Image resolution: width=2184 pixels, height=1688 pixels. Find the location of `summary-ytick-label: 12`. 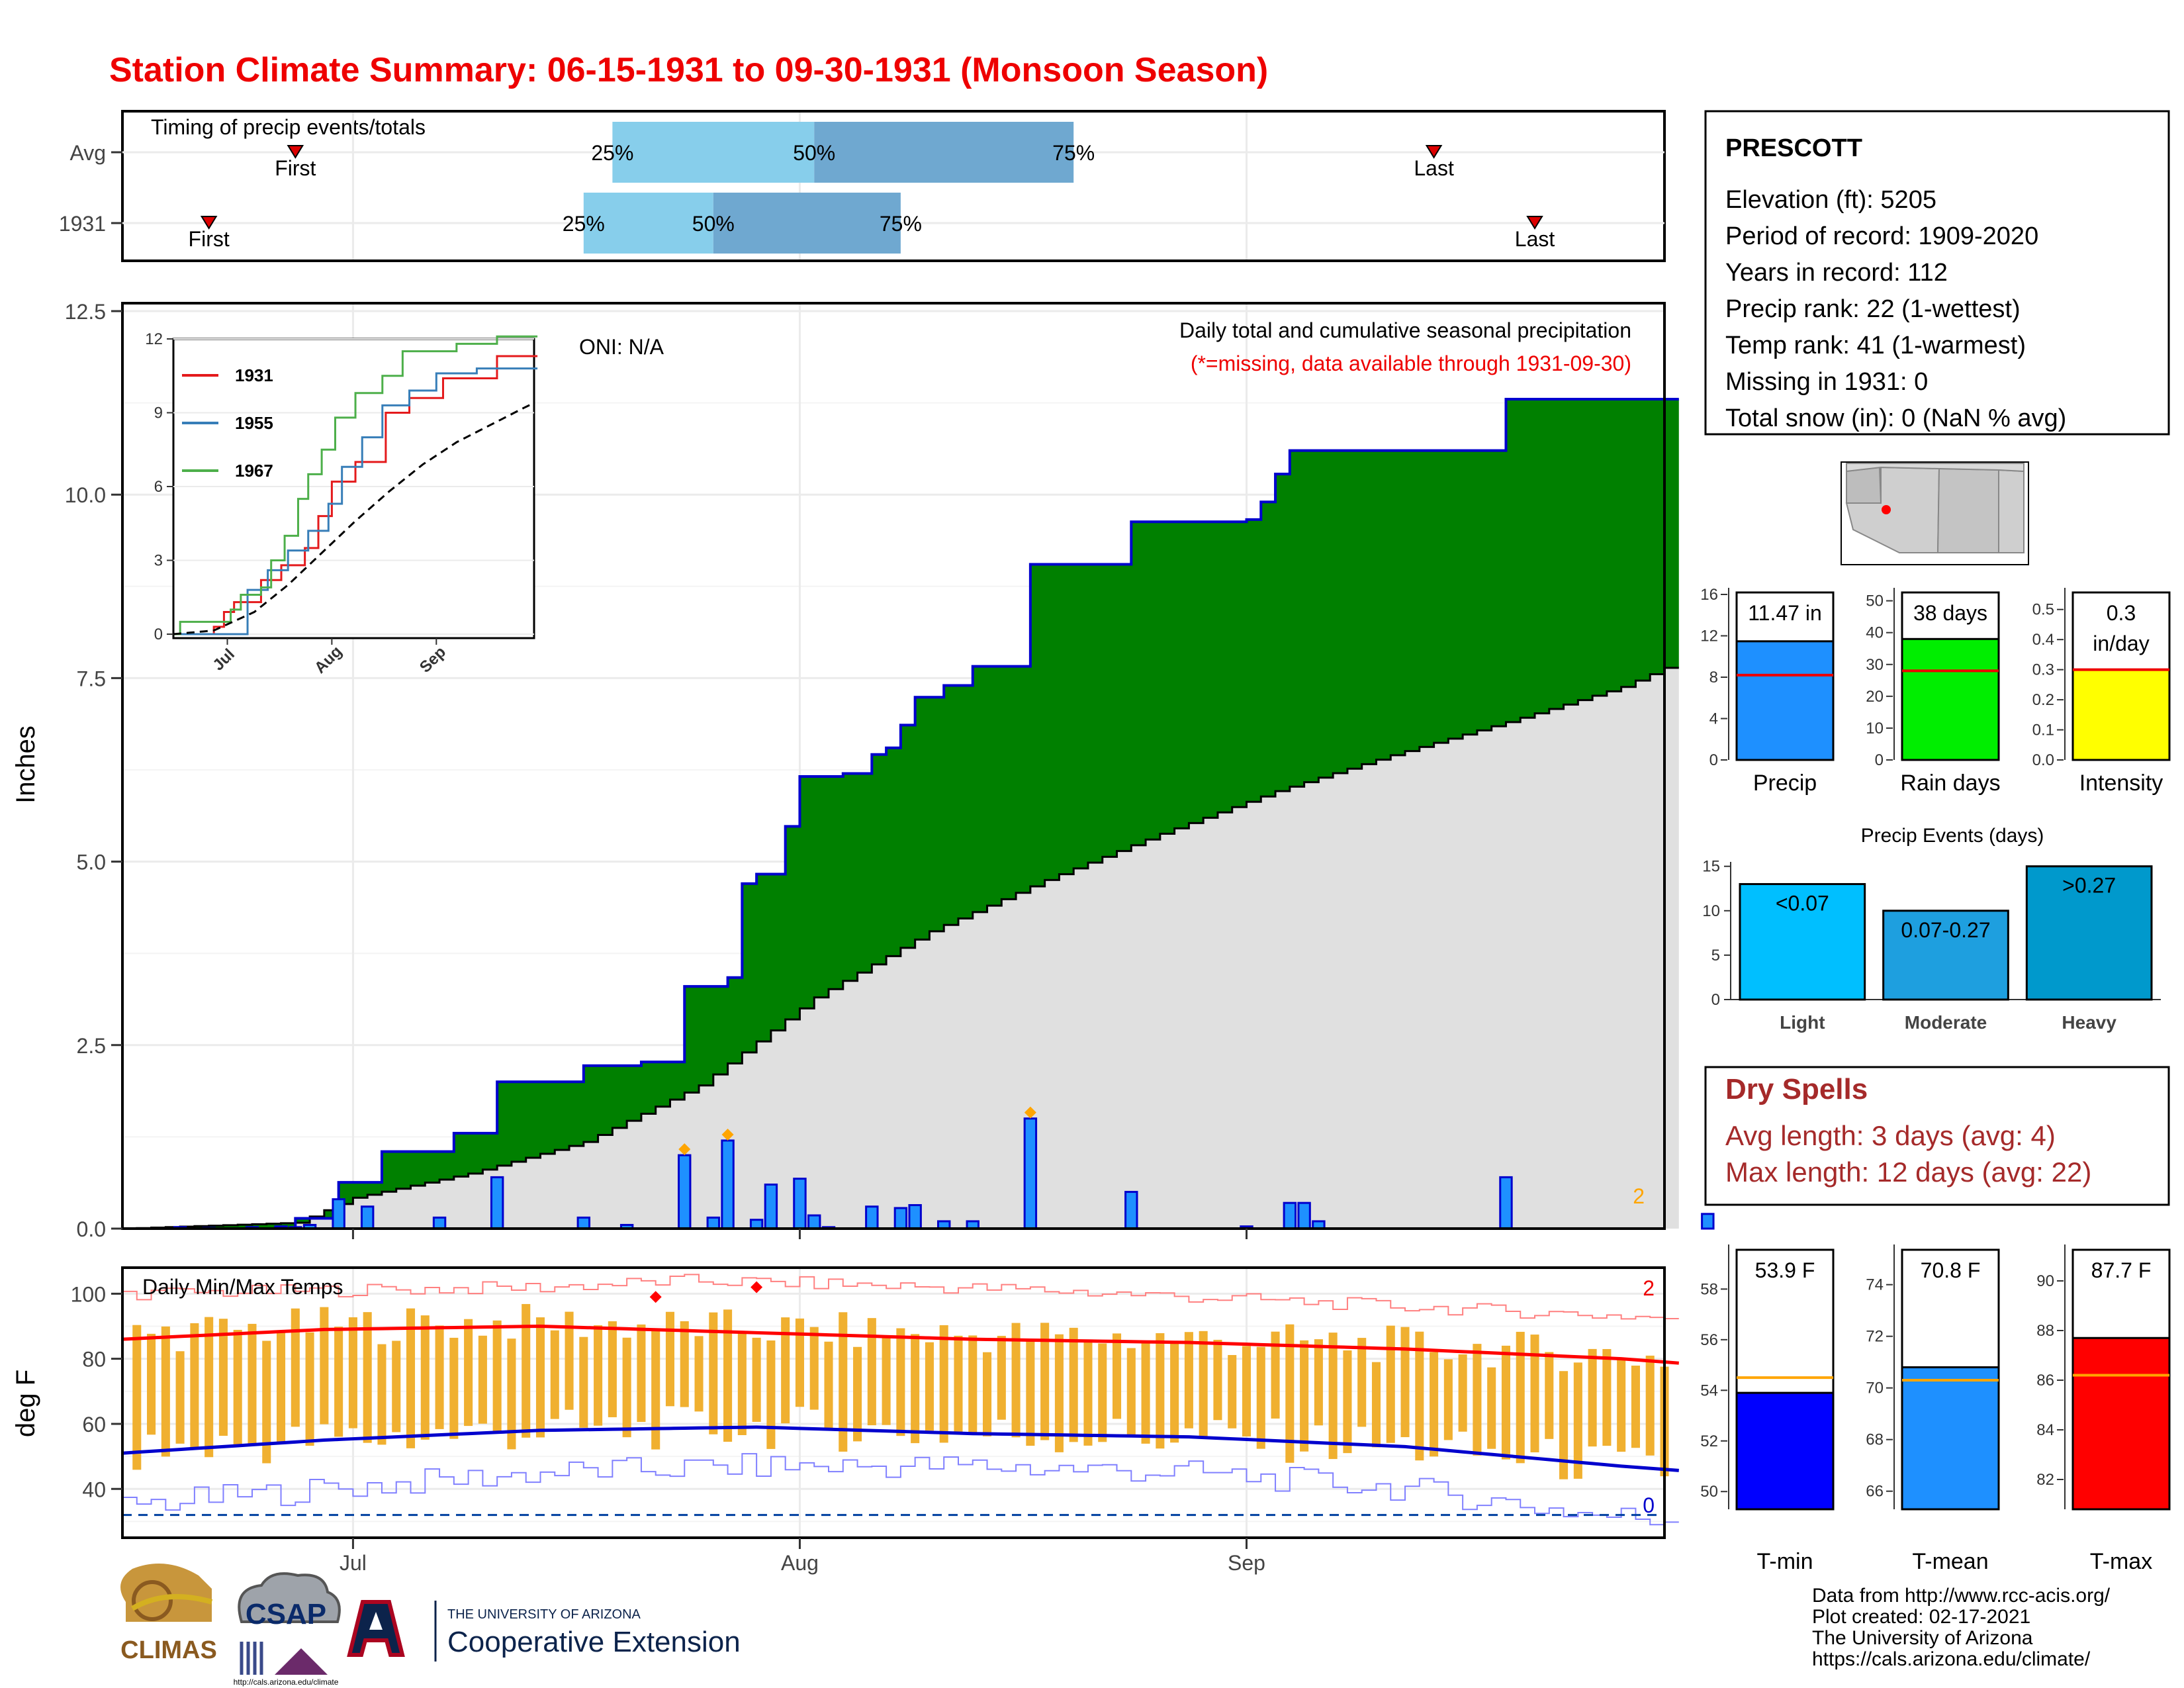

summary-ytick-label: 12 is located at coordinates (1709, 636).